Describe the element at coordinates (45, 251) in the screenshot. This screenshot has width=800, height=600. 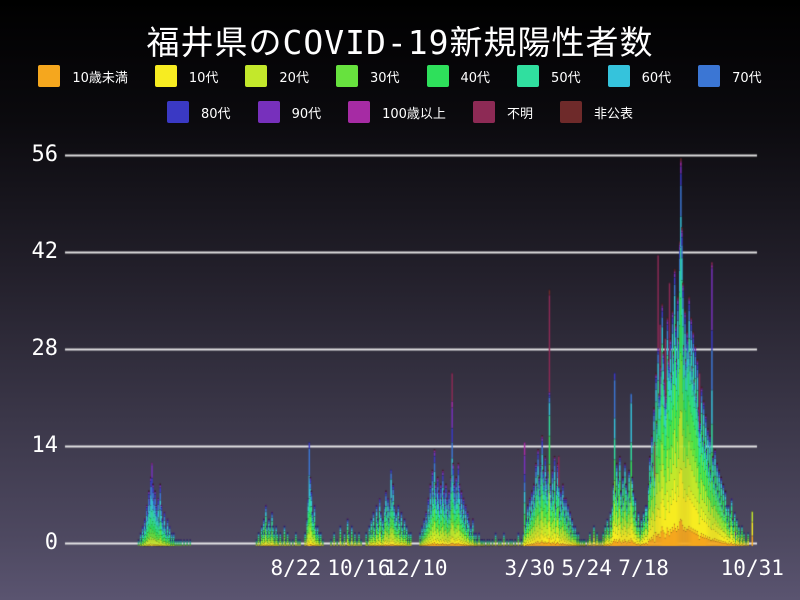
I see `y-axis-label: 42` at that location.